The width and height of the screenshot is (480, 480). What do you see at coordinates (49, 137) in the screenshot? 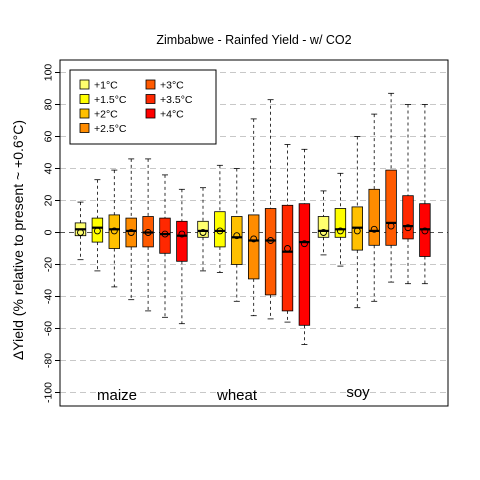
I see `y-tick-label: 60` at bounding box center [49, 137].